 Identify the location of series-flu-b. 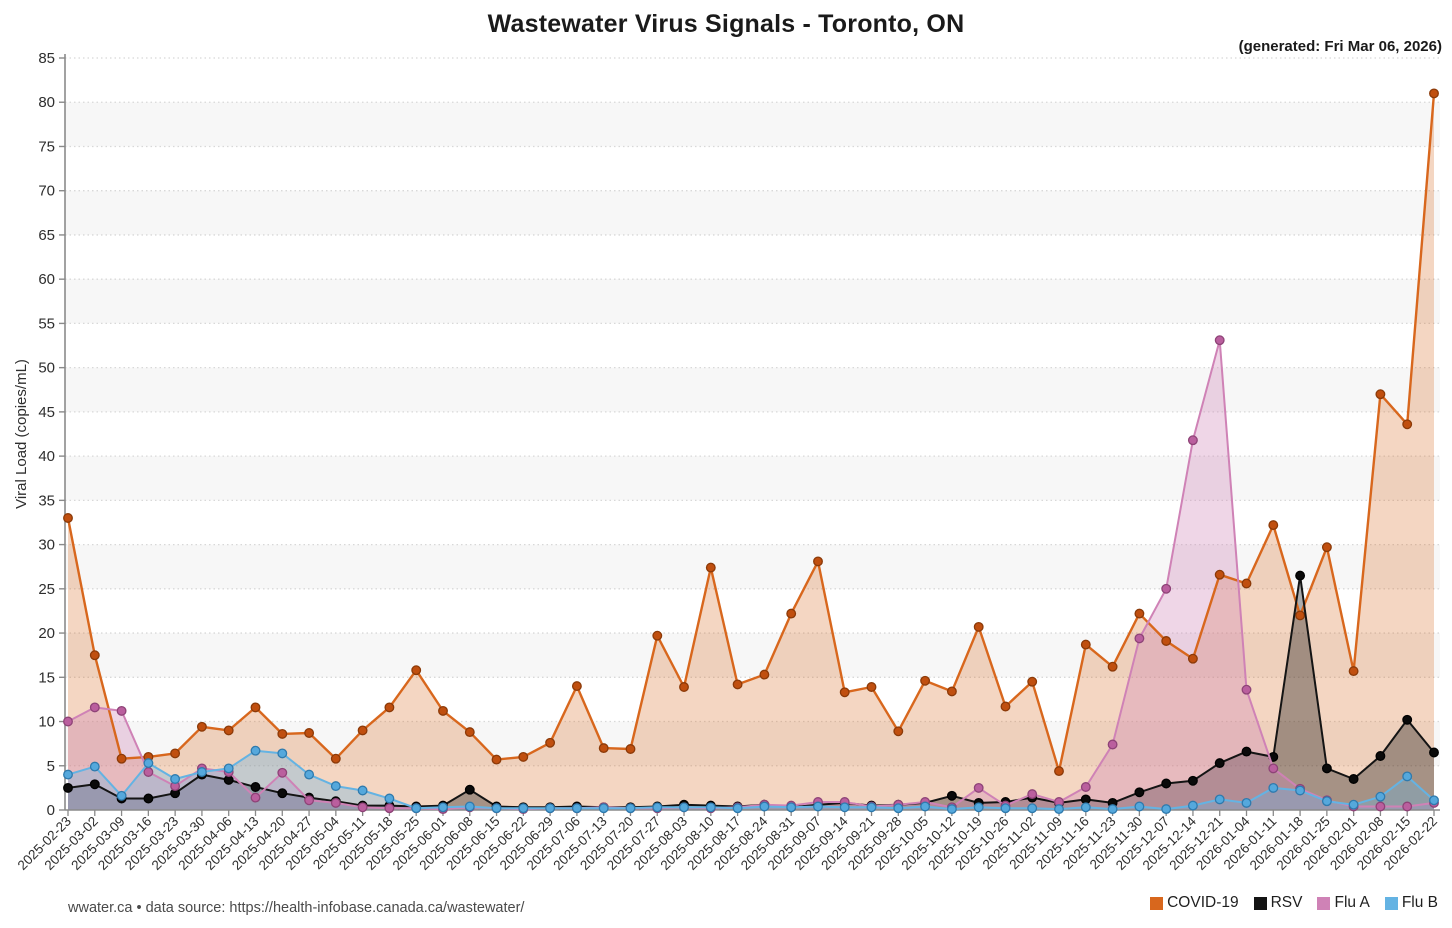
(751, 780).